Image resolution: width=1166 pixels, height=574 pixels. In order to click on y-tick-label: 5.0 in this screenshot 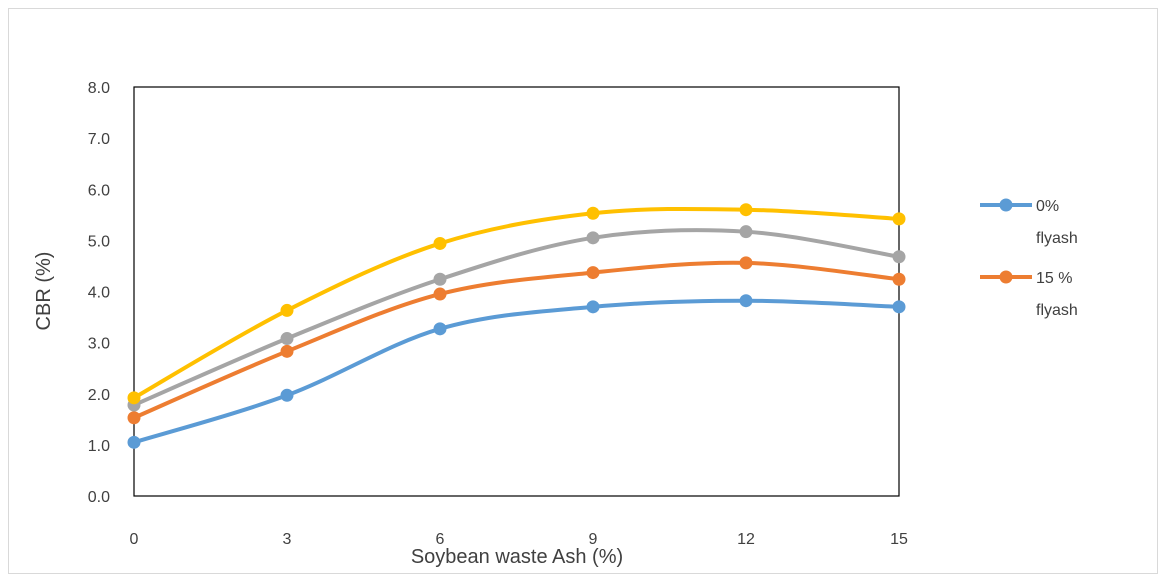, I will do `click(99, 241)`.